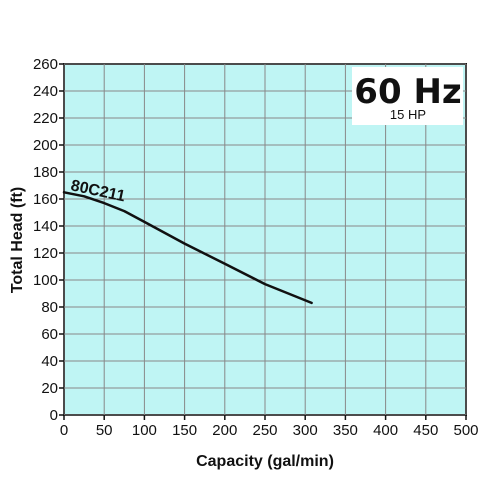 The width and height of the screenshot is (494, 494). What do you see at coordinates (184, 430) in the screenshot?
I see `x-tick-label: 150` at bounding box center [184, 430].